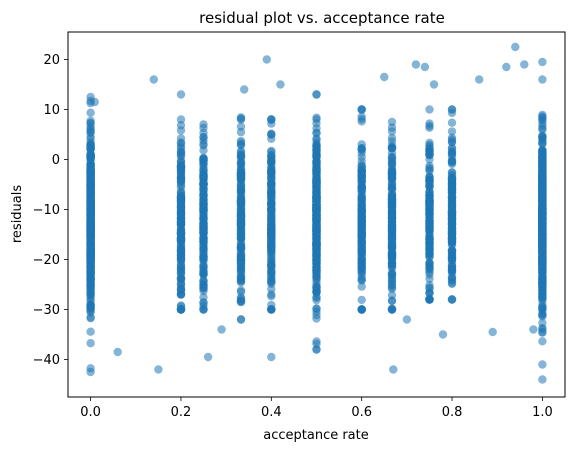 The width and height of the screenshot is (574, 453). I want to click on y-tick-label: −30, so click(46, 310).